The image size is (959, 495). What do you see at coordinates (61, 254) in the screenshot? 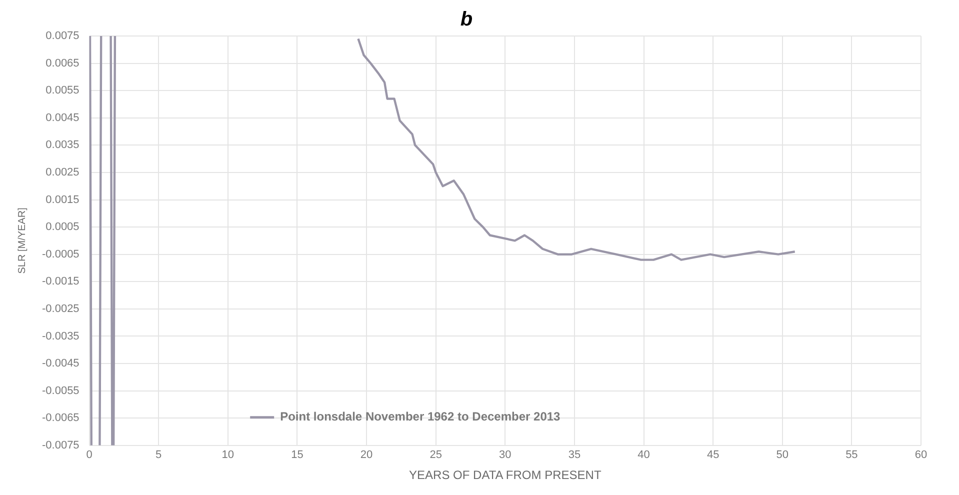
I see `y-tick-label: -0.0005` at bounding box center [61, 254].